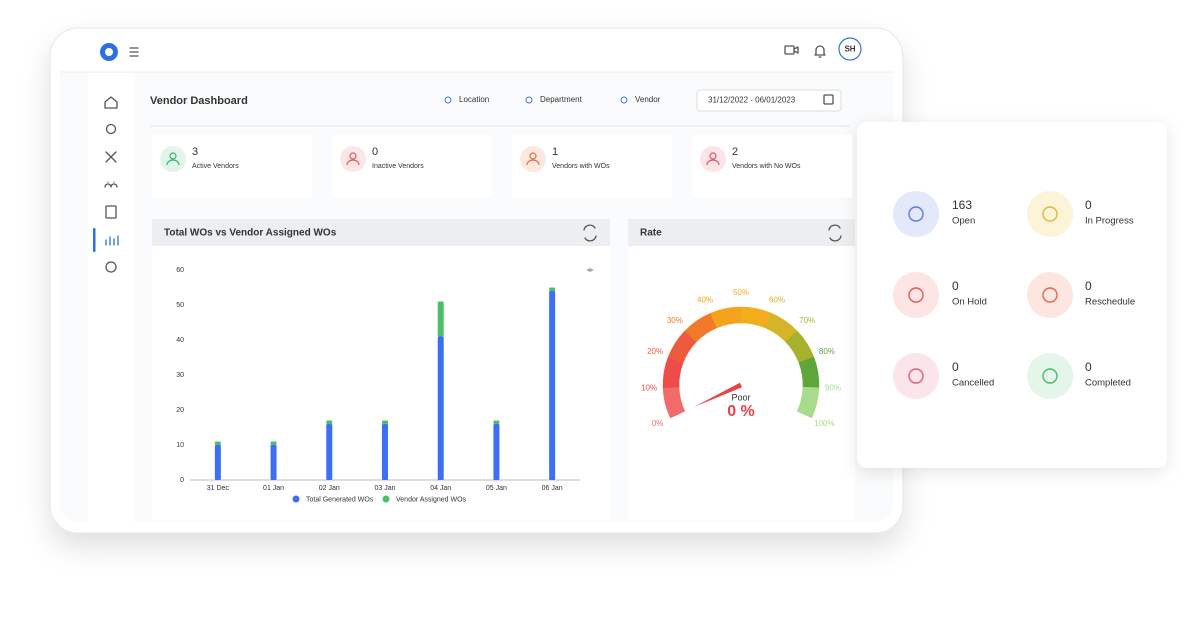  I want to click on y-tick-label: 40, so click(180, 340).